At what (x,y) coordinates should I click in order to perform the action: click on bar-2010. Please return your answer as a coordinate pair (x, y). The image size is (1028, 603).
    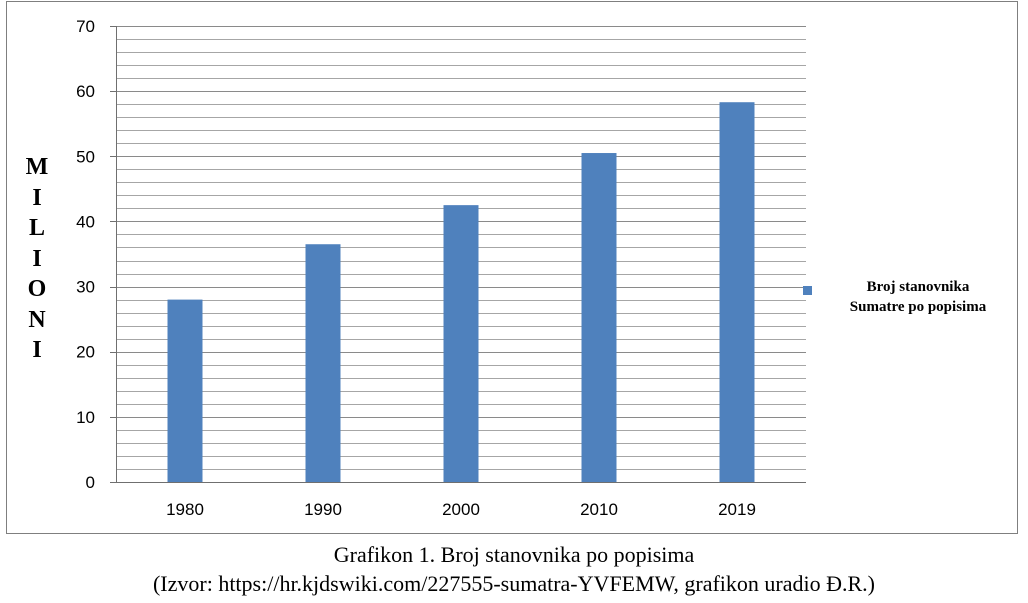
    Looking at the image, I should click on (599, 317).